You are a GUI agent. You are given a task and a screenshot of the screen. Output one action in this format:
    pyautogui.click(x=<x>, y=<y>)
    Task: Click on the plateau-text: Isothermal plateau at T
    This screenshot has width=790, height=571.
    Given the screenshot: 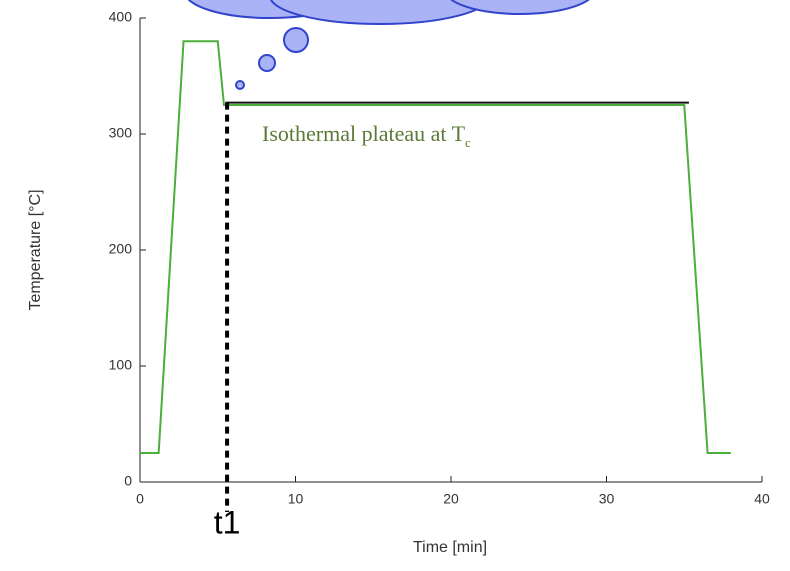 What is the action you would take?
    pyautogui.click(x=364, y=133)
    